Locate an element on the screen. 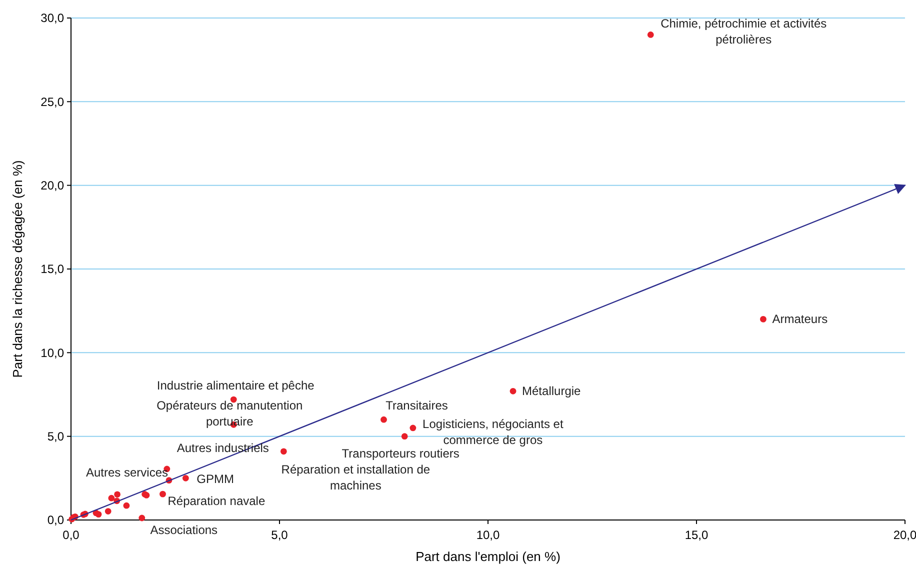  annotation: Autres services is located at coordinates (127, 472).